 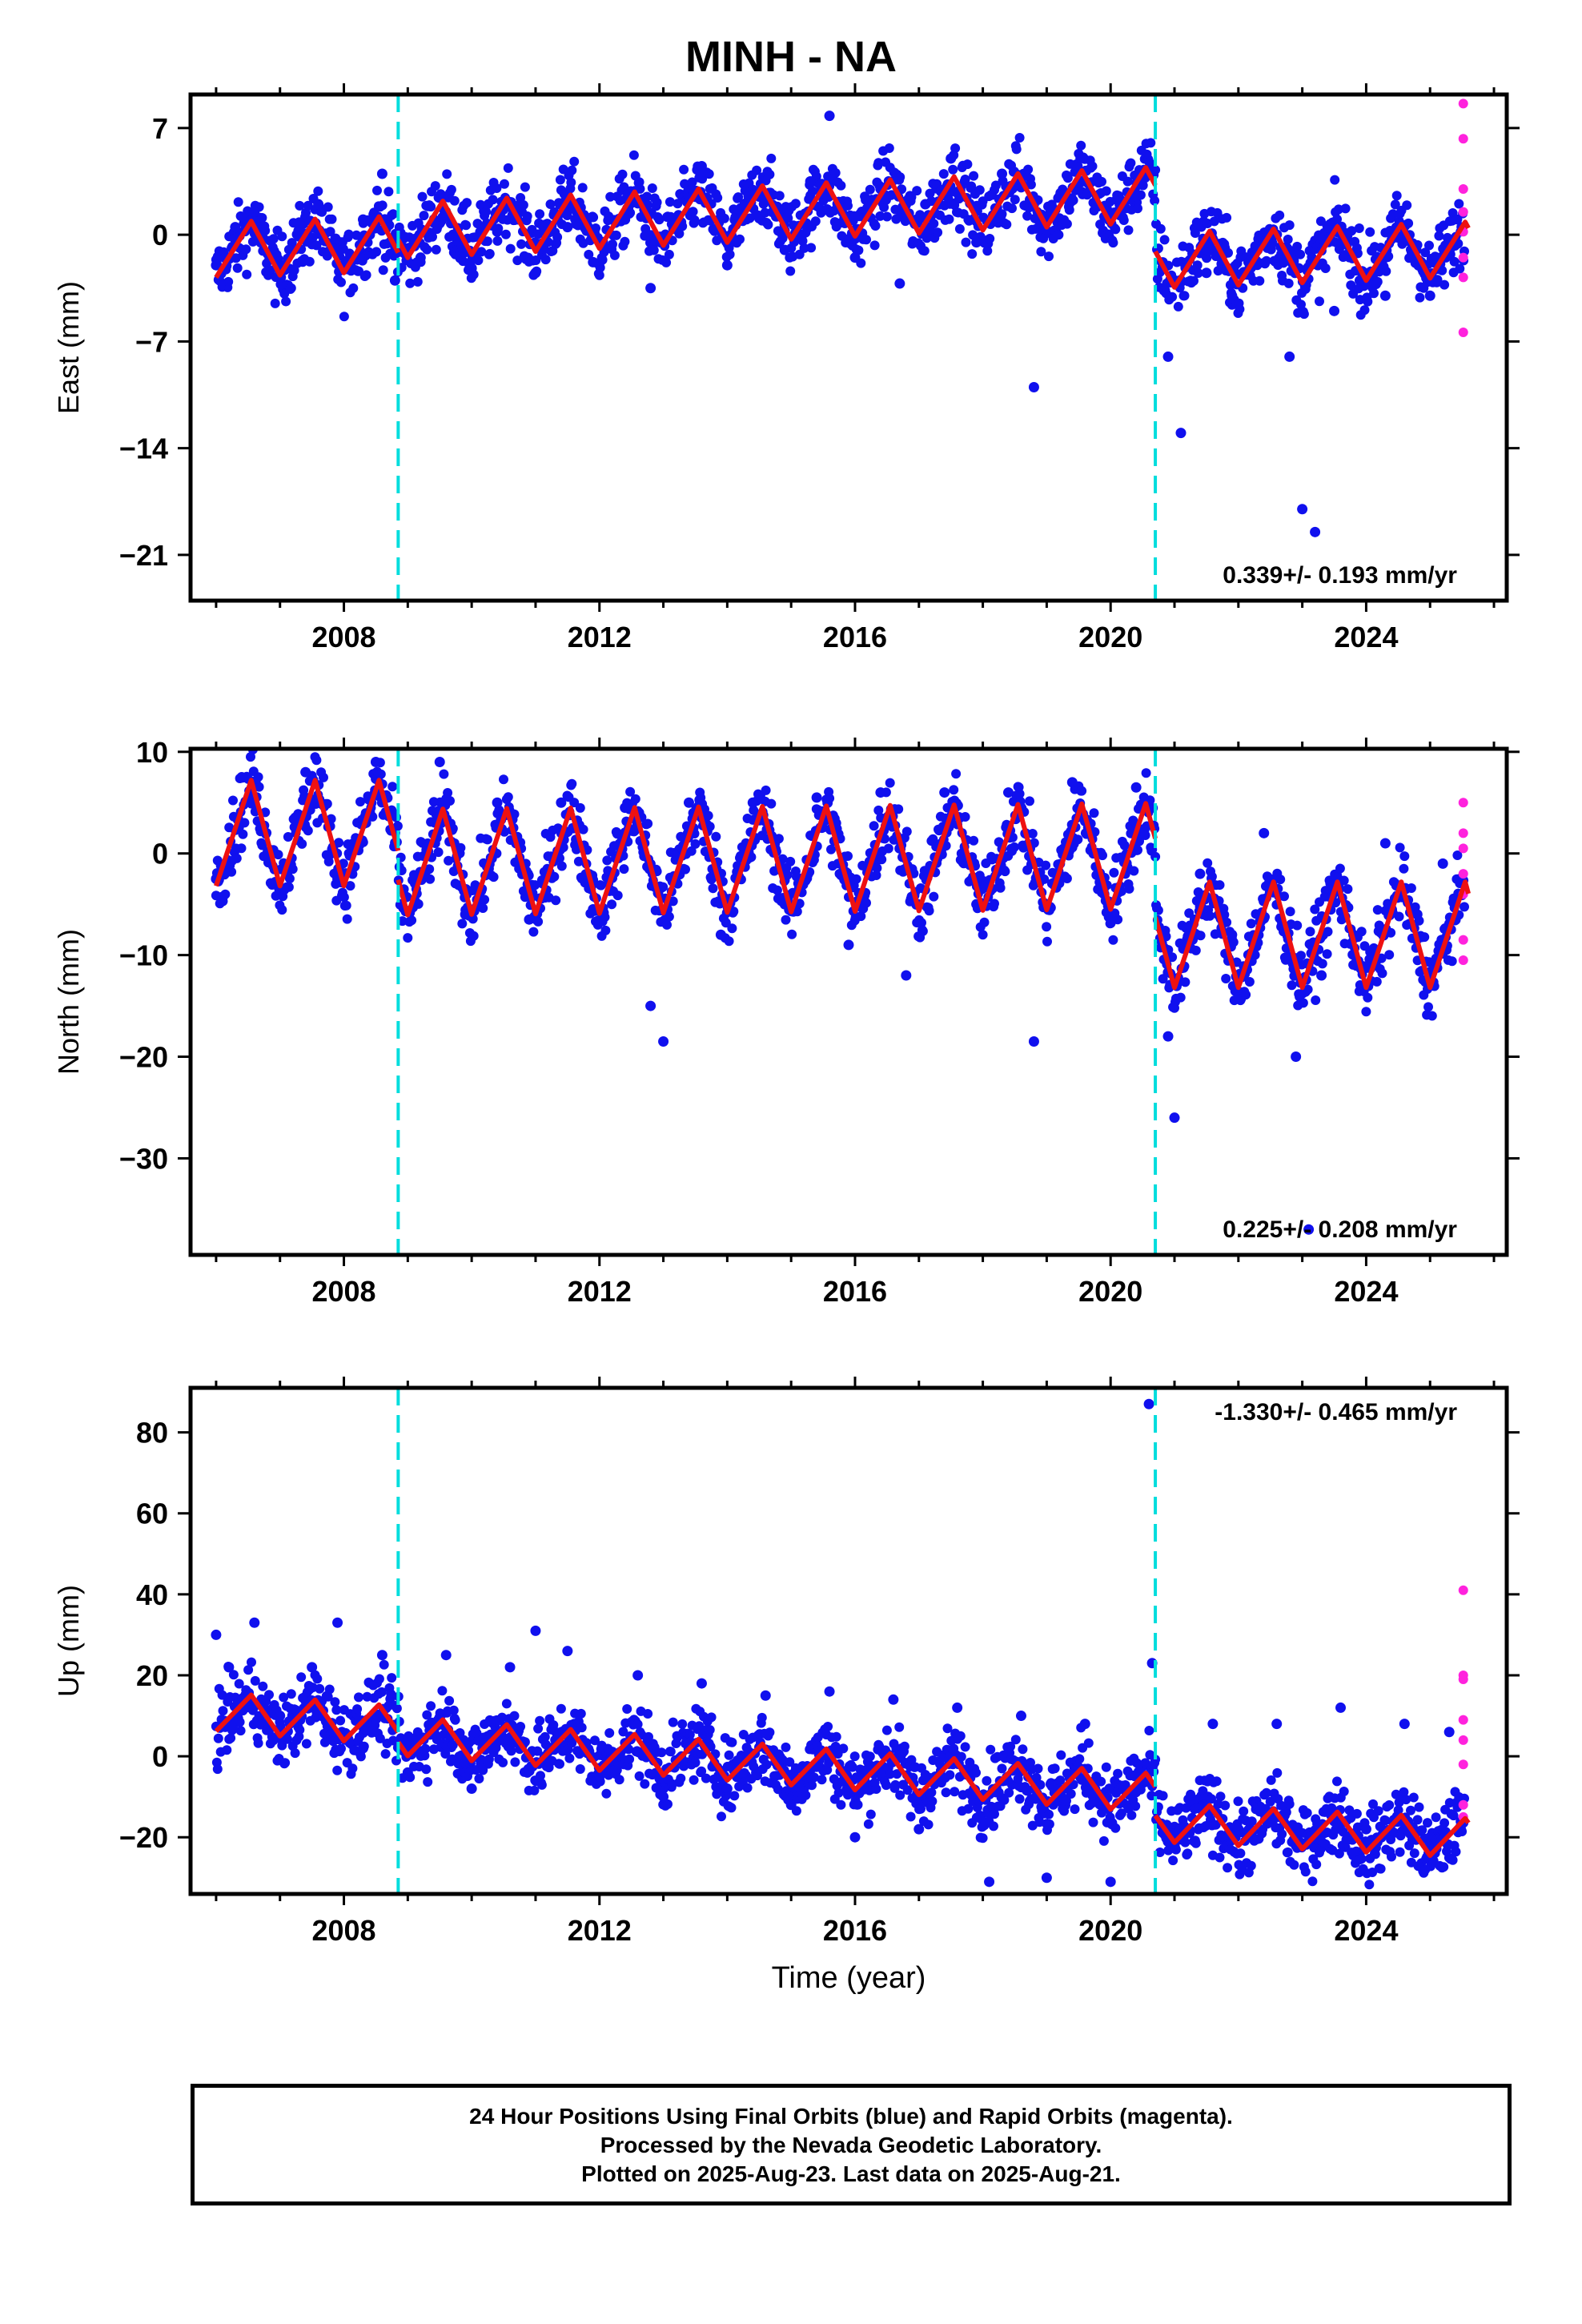 What do you see at coordinates (1340, 1229) in the screenshot?
I see `rate-label: 0.225+/- 0.208 mm/yr` at bounding box center [1340, 1229].